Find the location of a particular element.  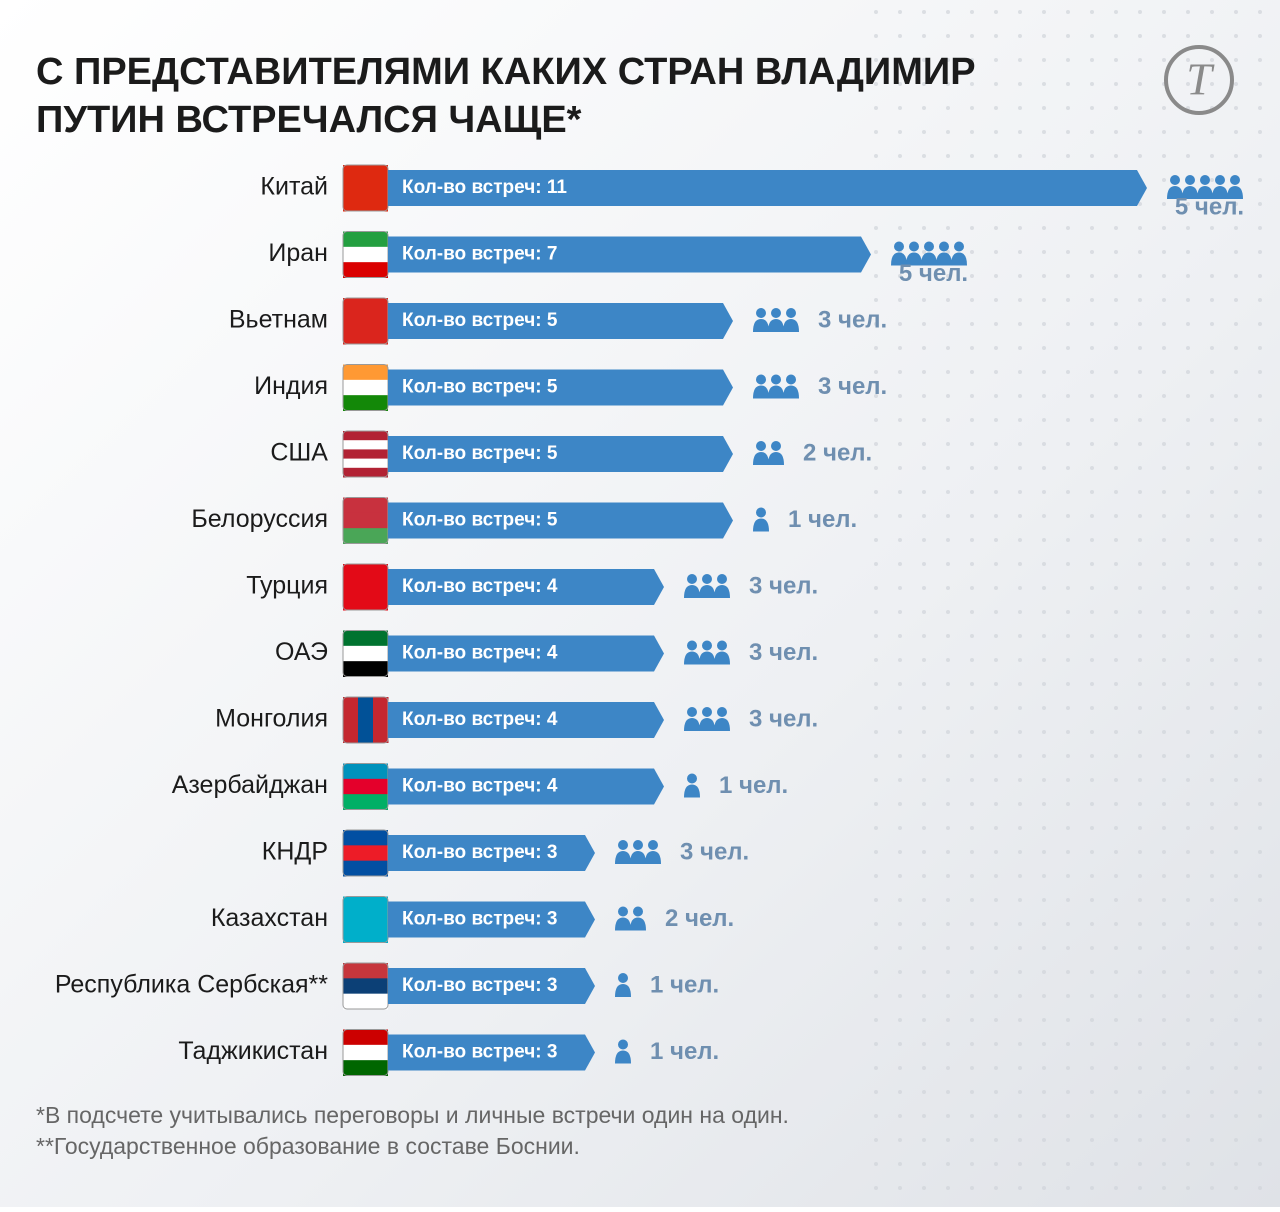

category-label: Вьетнам is located at coordinates (278, 320).